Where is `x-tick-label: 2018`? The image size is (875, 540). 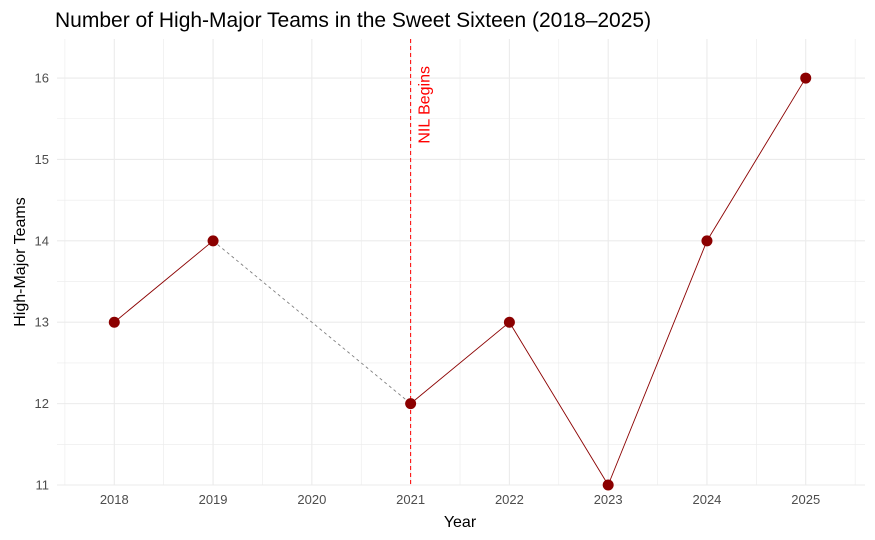
x-tick-label: 2018 is located at coordinates (114, 499).